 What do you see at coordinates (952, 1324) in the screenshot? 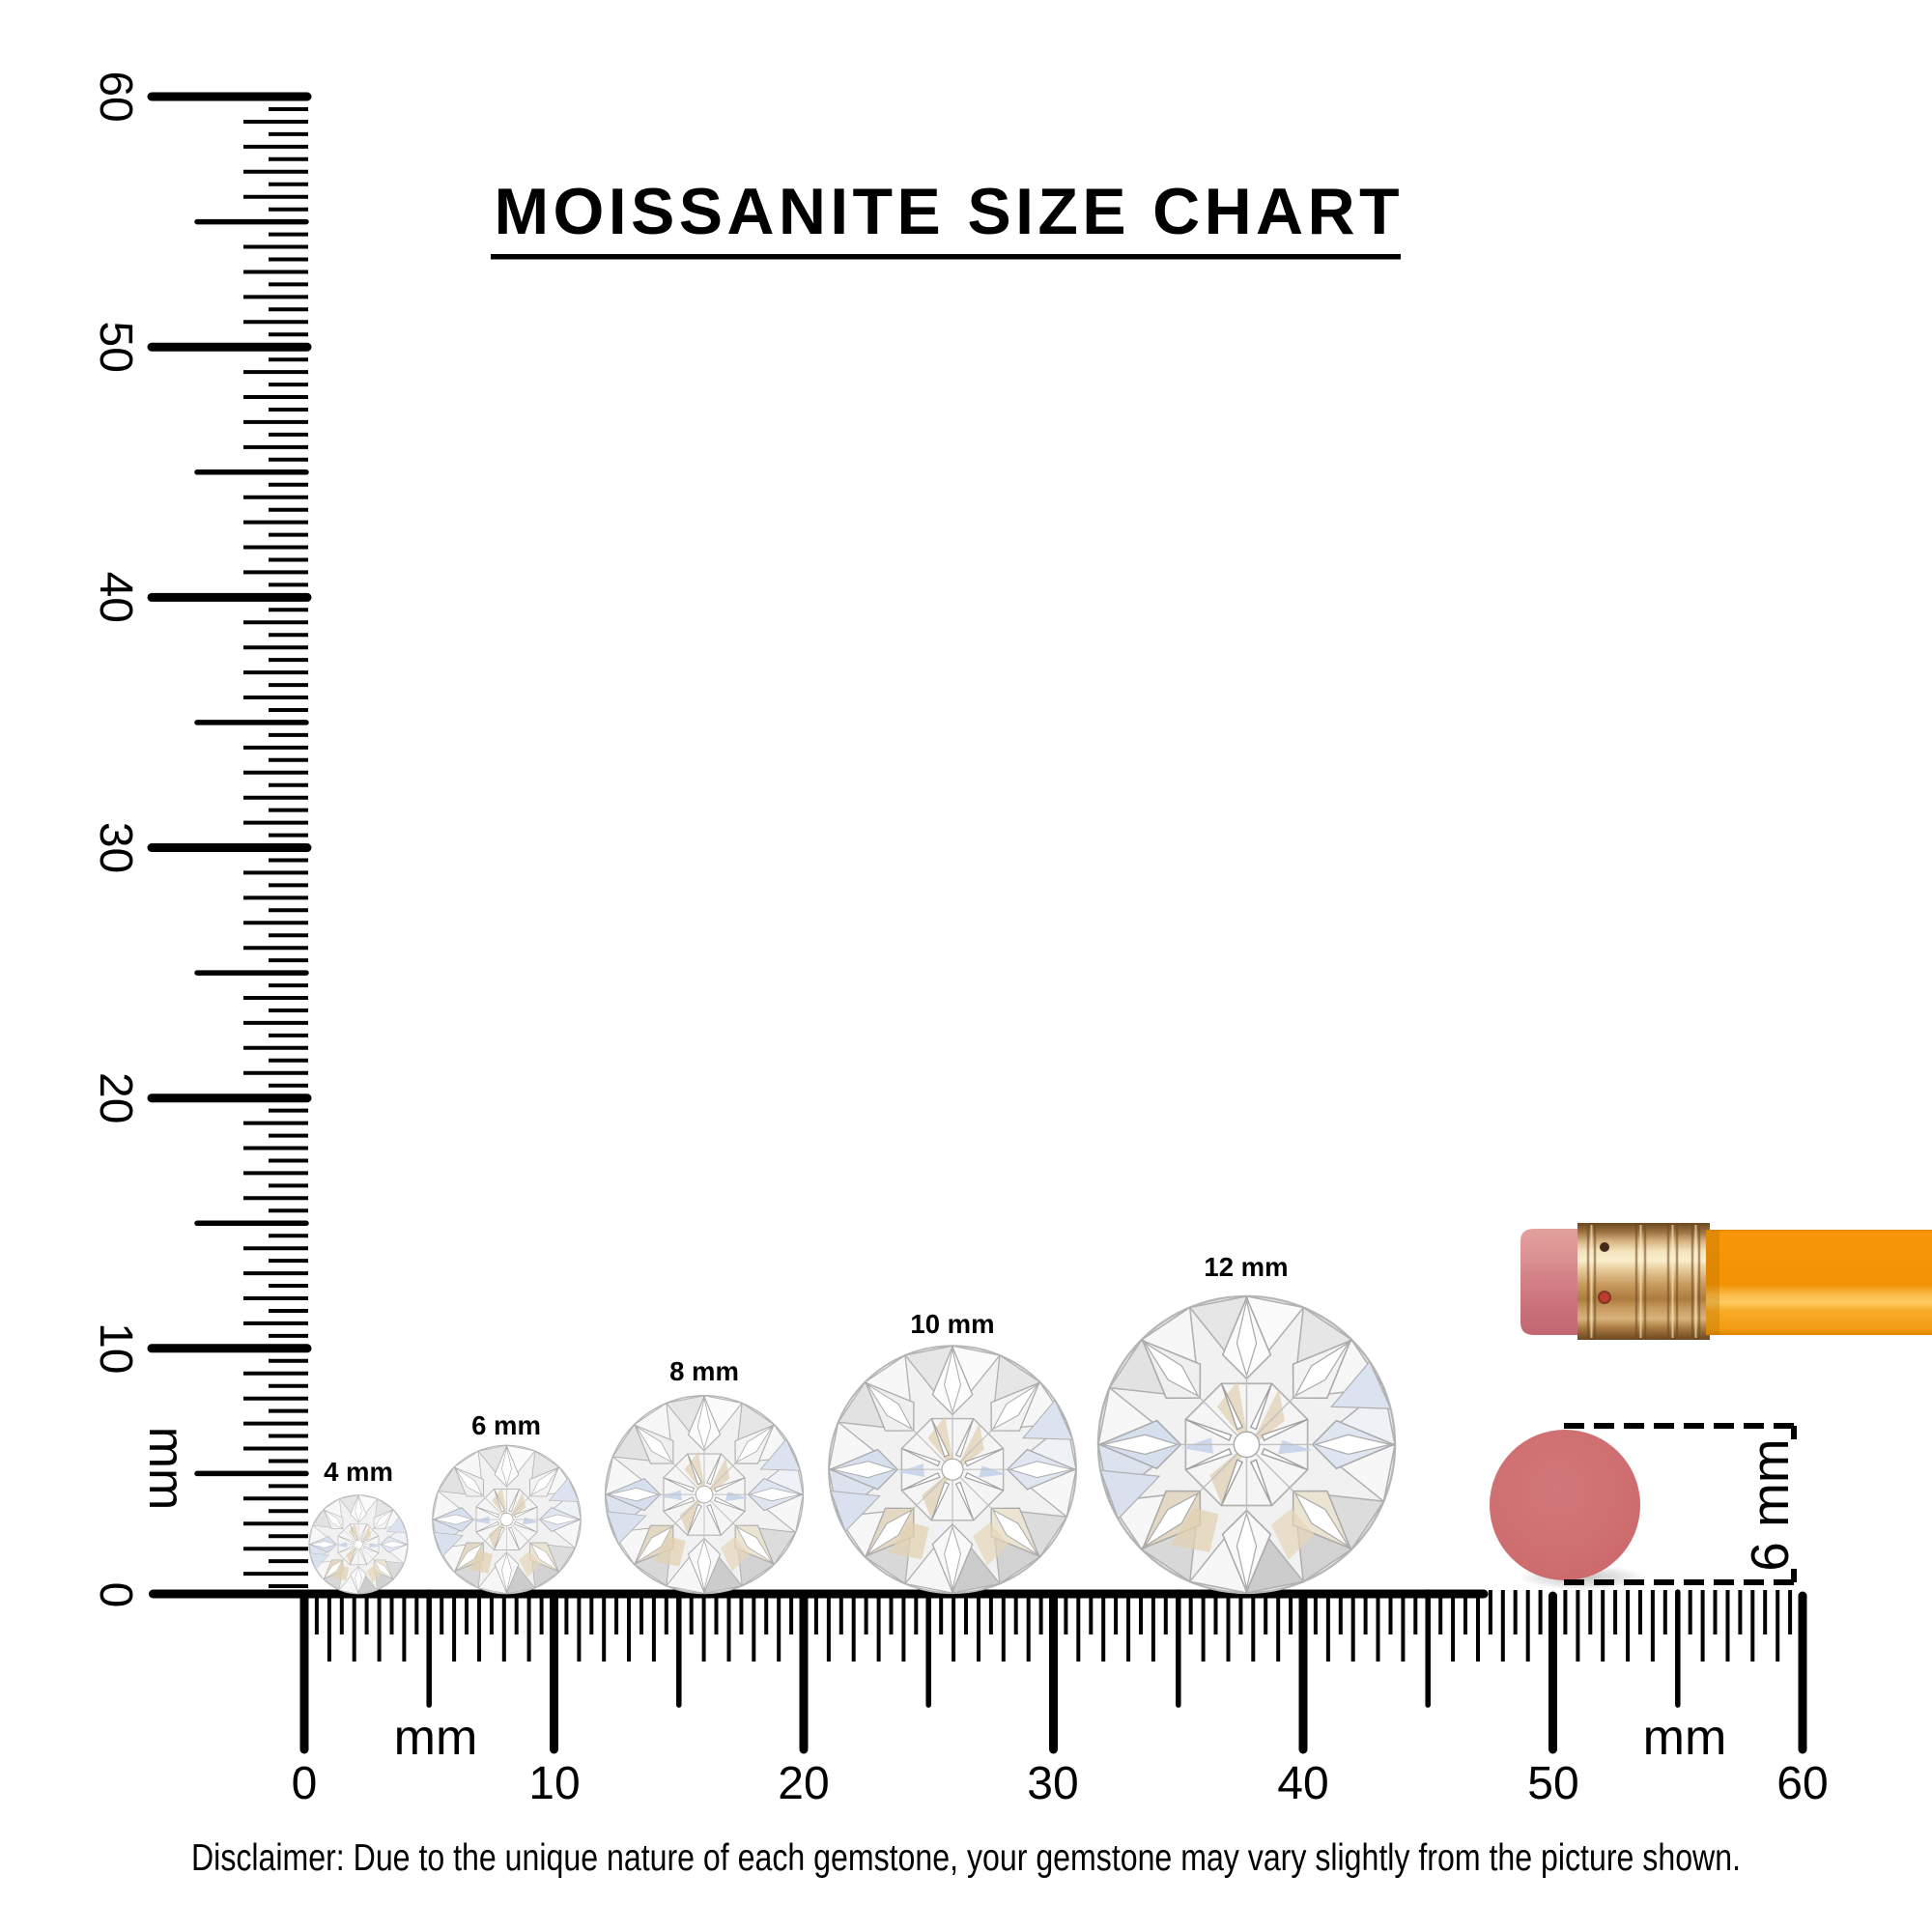
I see `svg-text: 10 mm` at bounding box center [952, 1324].